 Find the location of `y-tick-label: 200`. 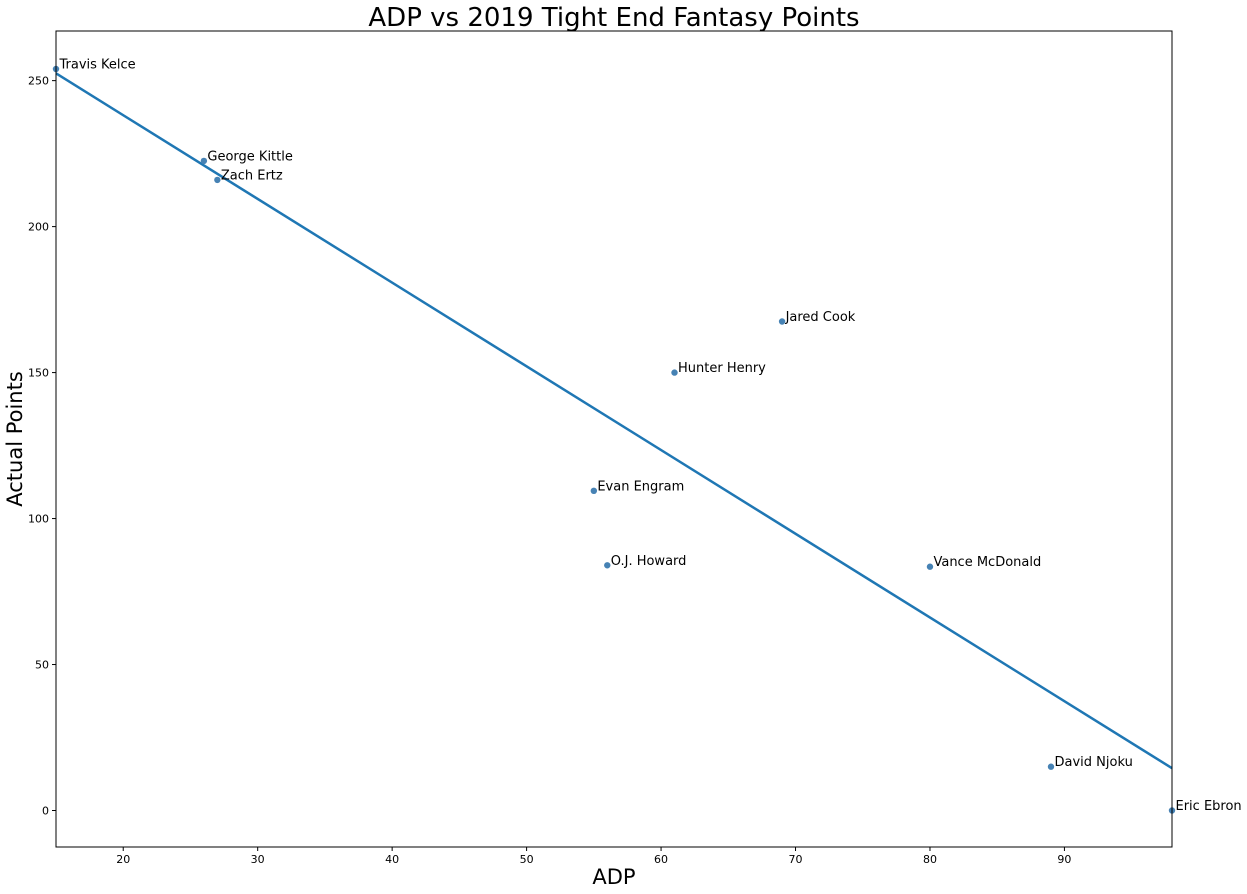

y-tick-label: 200 is located at coordinates (38, 227).